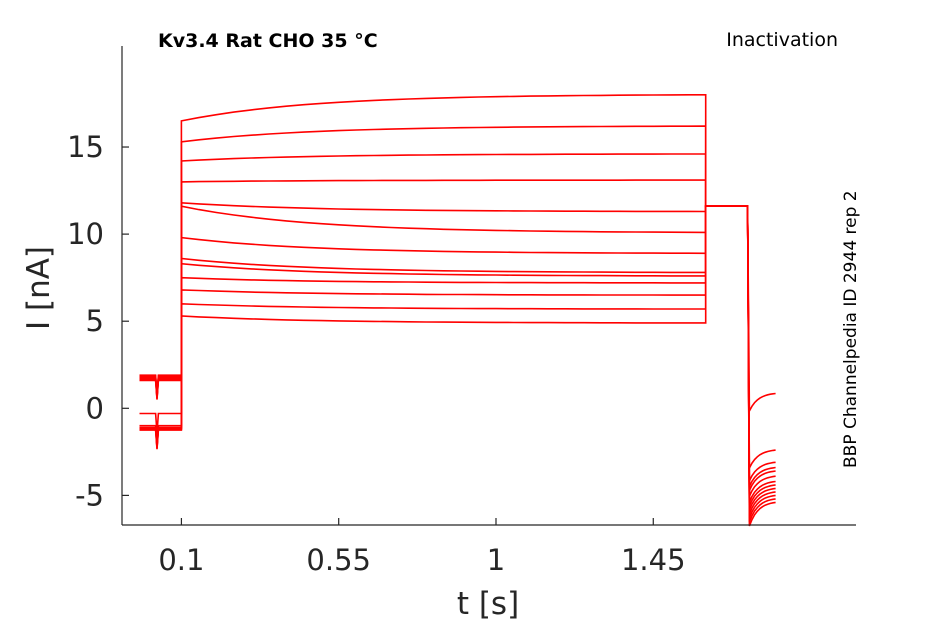  I want to click on x-axis-label: t [s], so click(488, 604).